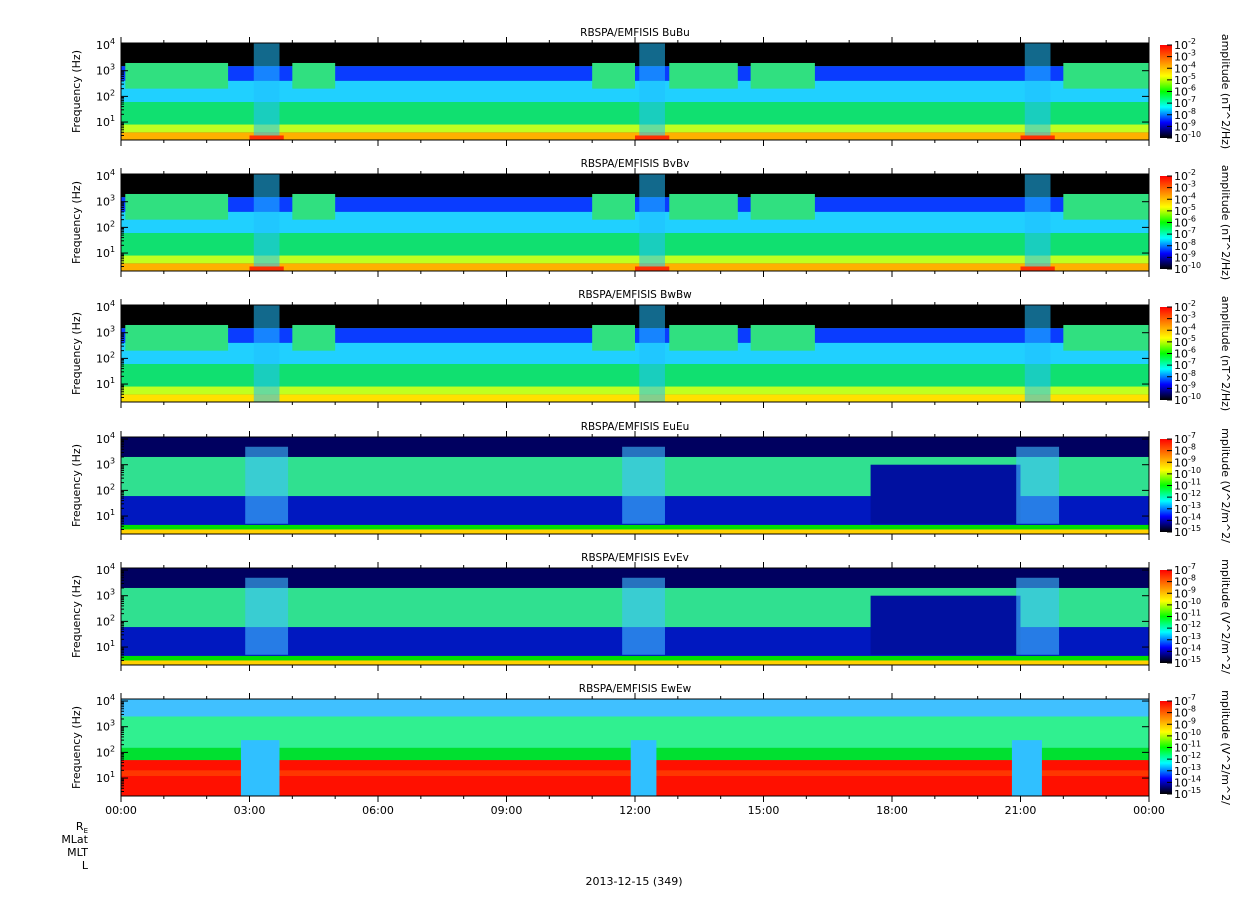 The image size is (1248, 899). What do you see at coordinates (633, 881) in the screenshot?
I see `date-label: 2013-12-15 (349)` at bounding box center [633, 881].